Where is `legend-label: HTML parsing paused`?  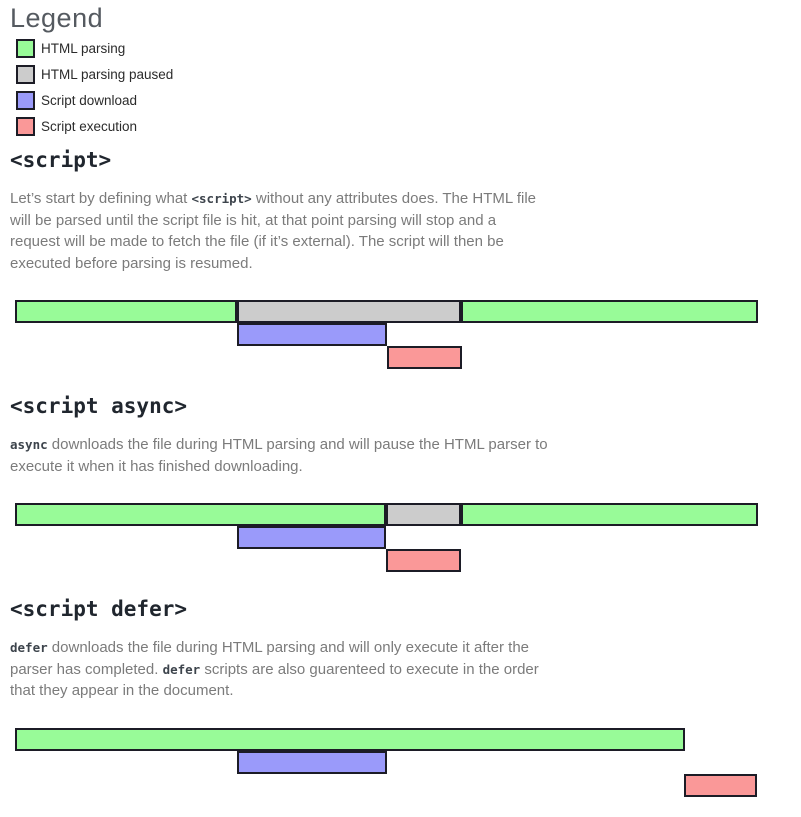 legend-label: HTML parsing paused is located at coordinates (107, 74).